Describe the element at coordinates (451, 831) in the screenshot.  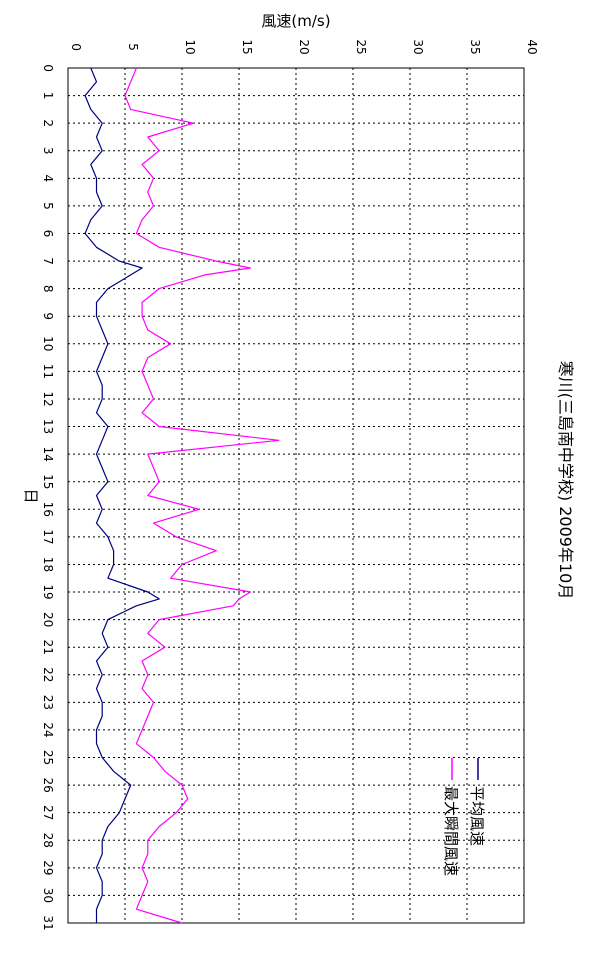
I see `legend-label: 最大瞬間風速` at that location.